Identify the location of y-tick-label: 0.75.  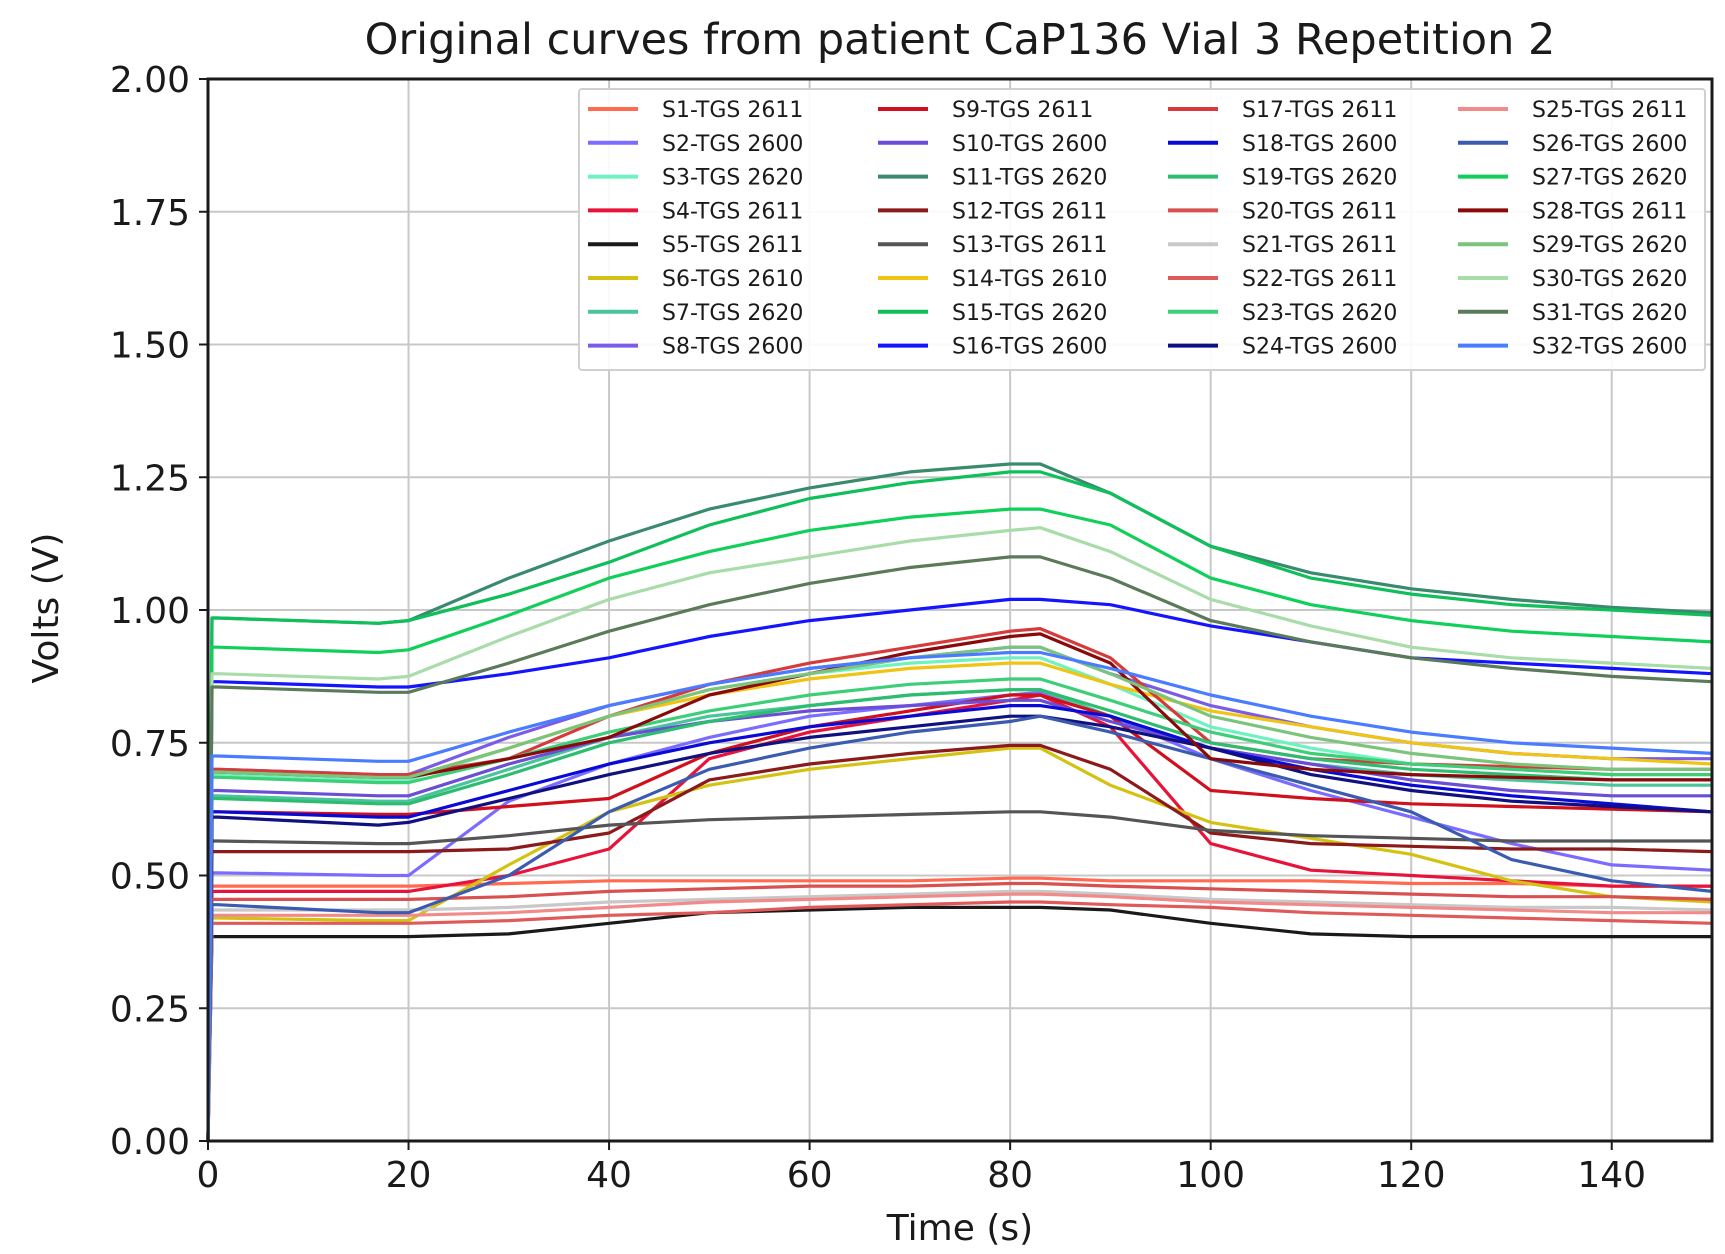
(150, 744).